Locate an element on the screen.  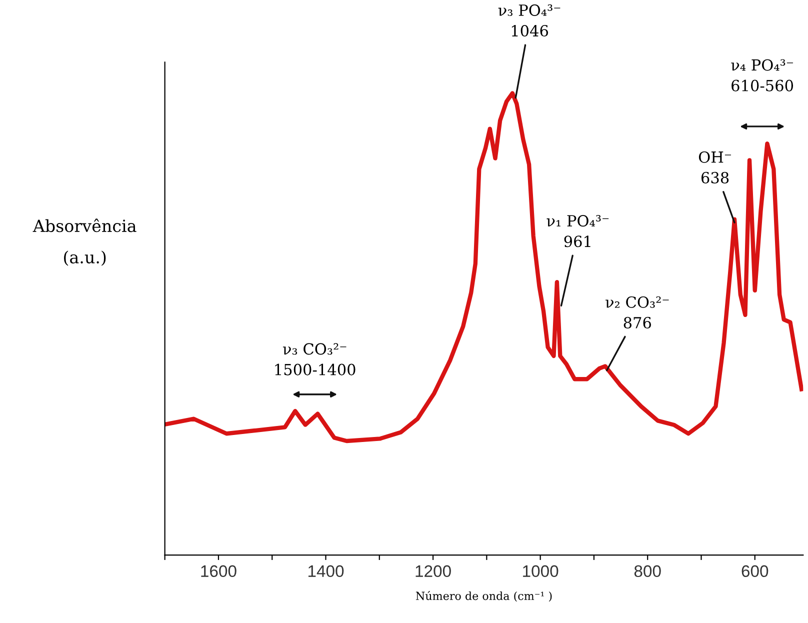
y-axis-title: Absorvência (a.u.) is located at coordinates (84, 242).